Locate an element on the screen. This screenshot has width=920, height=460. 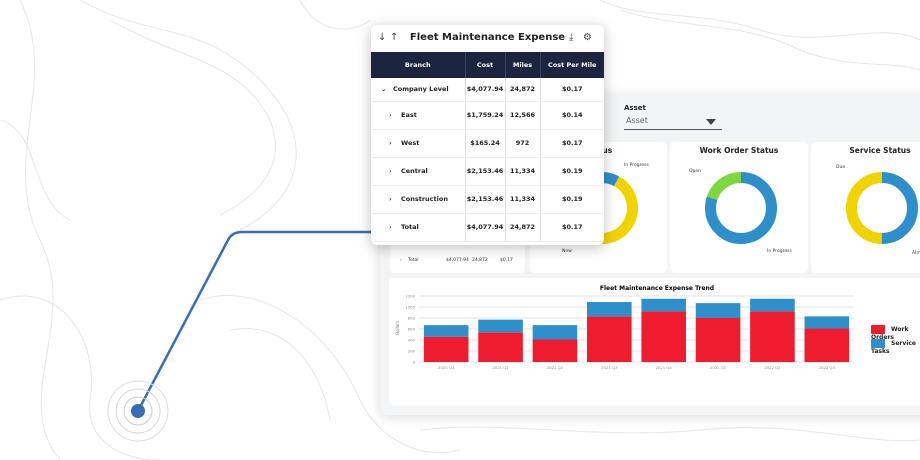
work-order-status-card: Work Order Status Open In Progress is located at coordinates (739, 207).